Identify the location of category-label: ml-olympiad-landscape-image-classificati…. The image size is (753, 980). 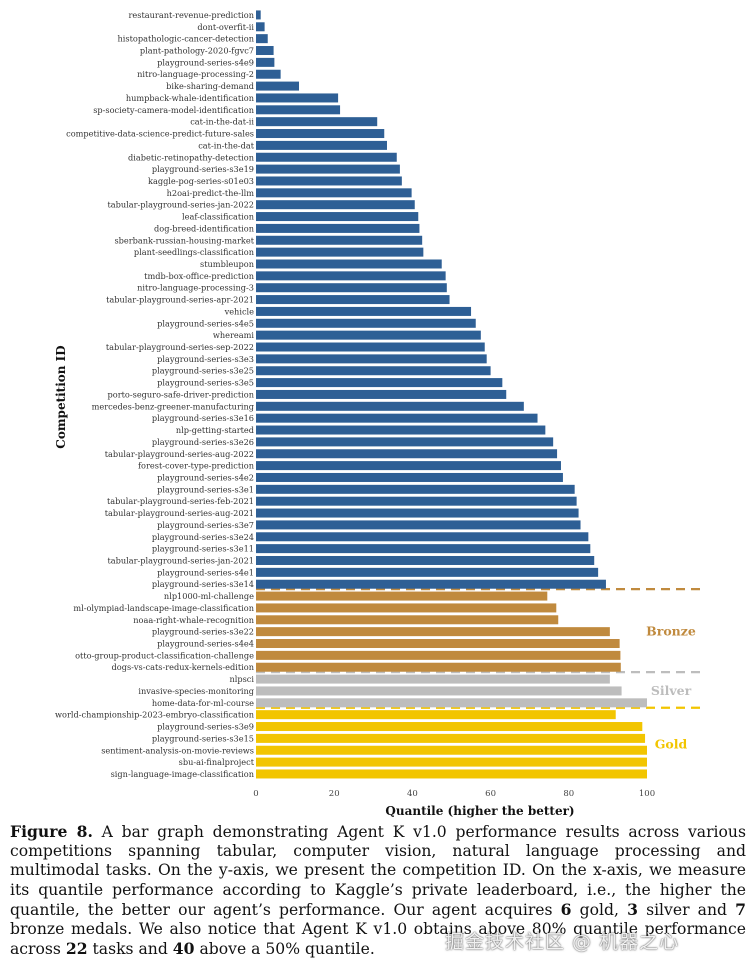
(163, 608).